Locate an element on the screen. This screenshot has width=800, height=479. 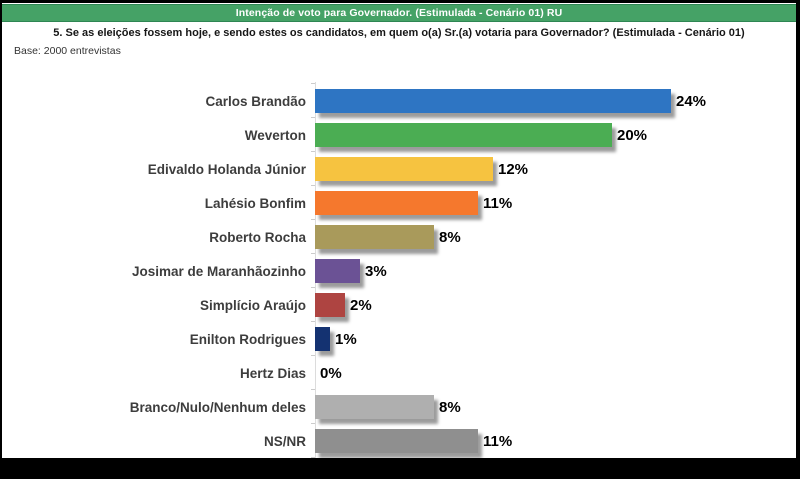
sample-base-note: Base: 2000 entrevistas is located at coordinates (67, 51).